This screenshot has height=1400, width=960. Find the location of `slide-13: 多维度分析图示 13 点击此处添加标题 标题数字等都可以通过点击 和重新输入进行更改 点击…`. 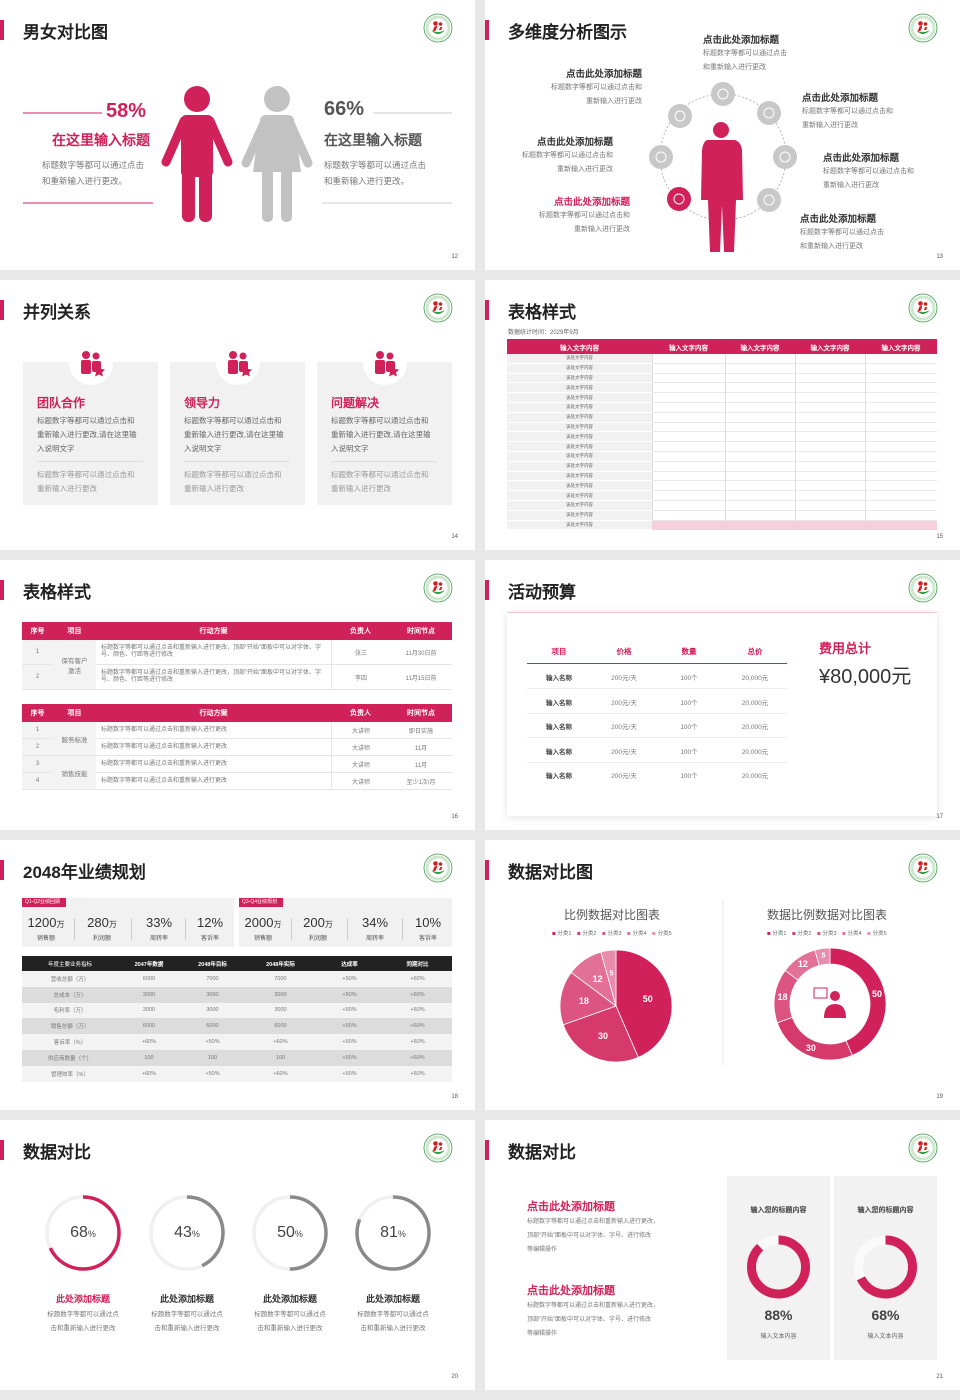

slide-13: 多维度分析图示 13 点击此处添加标题 标题数字等都可以通过点击 和重新输入进行更改 点击… is located at coordinates (722, 135).